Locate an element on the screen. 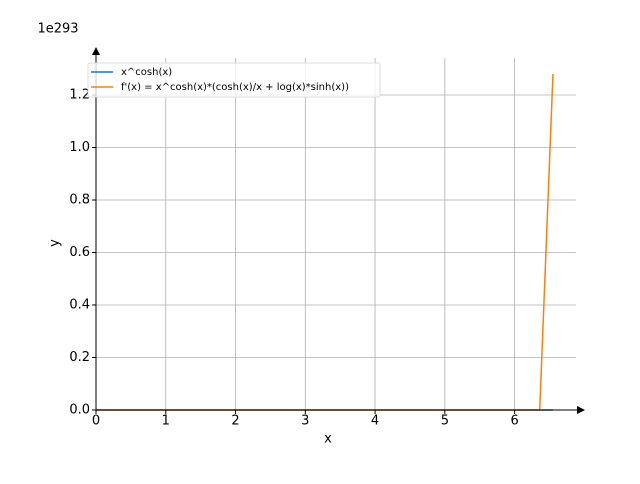 The height and width of the screenshot is (484, 640). x-tick-label: 1 is located at coordinates (166, 421).